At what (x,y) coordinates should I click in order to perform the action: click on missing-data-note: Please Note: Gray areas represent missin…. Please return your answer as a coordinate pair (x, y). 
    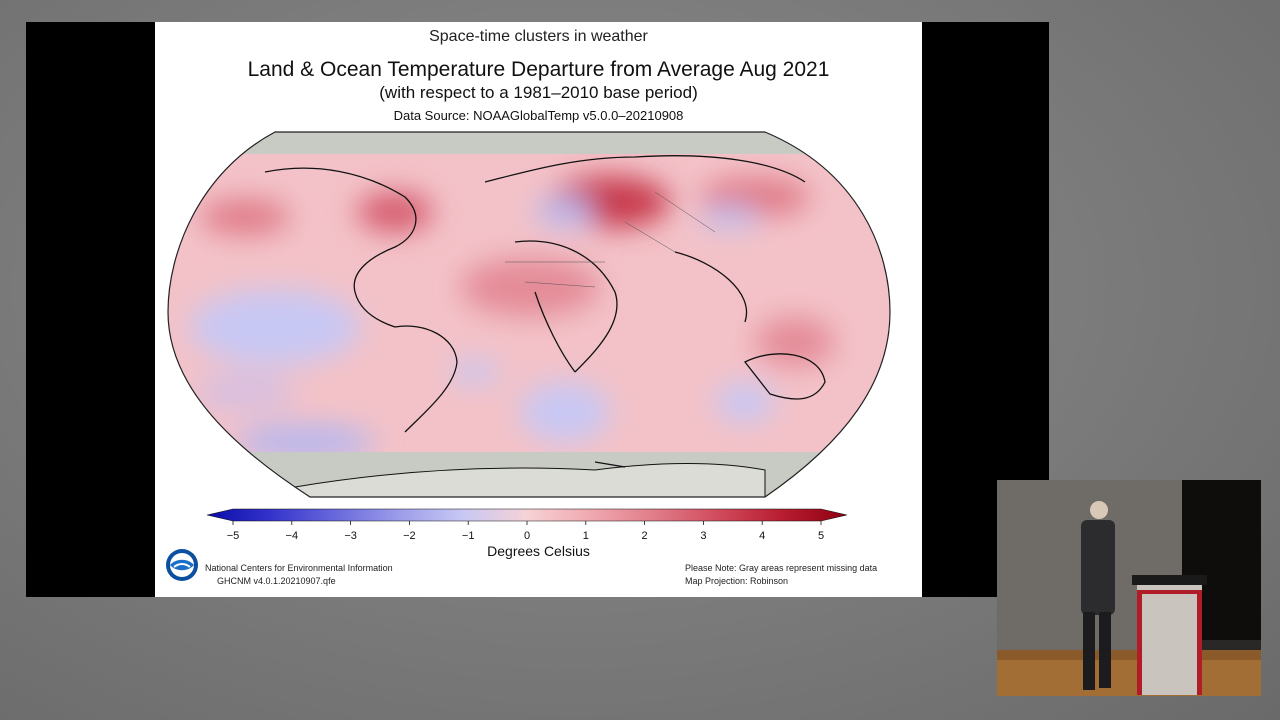
    Looking at the image, I should click on (781, 568).